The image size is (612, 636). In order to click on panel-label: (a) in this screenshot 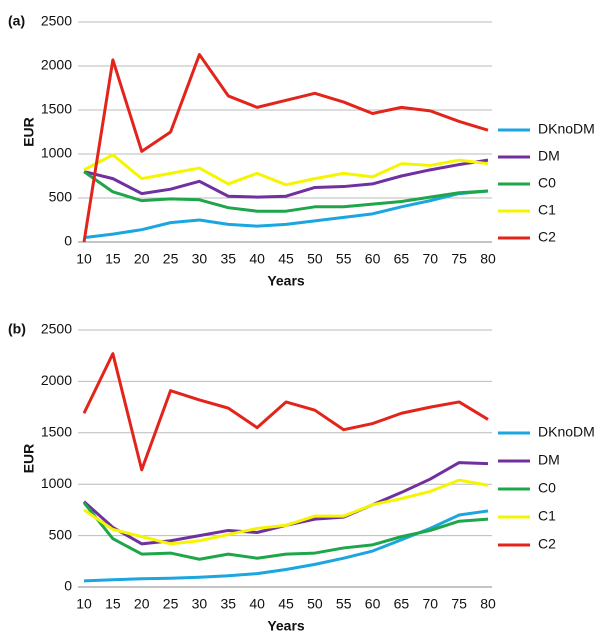, I will do `click(16, 21)`.